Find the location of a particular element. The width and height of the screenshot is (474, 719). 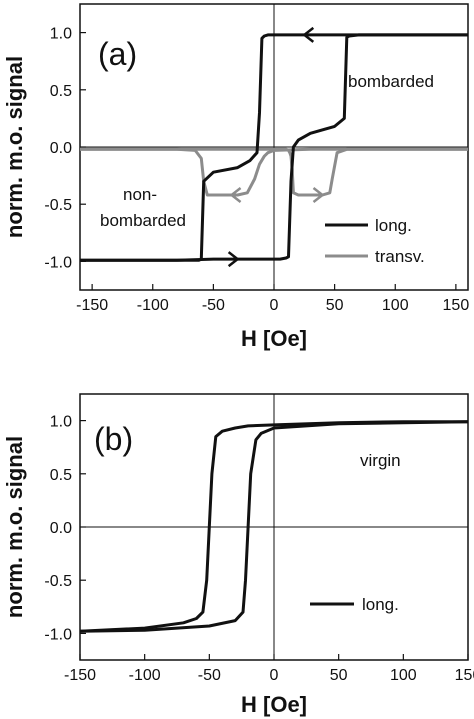

annotation-non: non- is located at coordinates (140, 194).